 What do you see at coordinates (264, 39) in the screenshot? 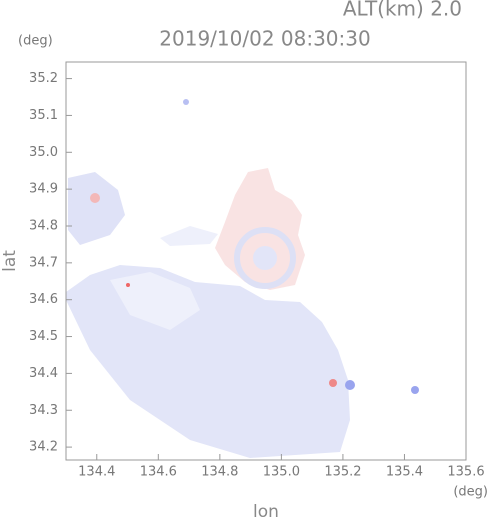
I see `chart-title: 2019/10/02 08:30:30` at bounding box center [264, 39].